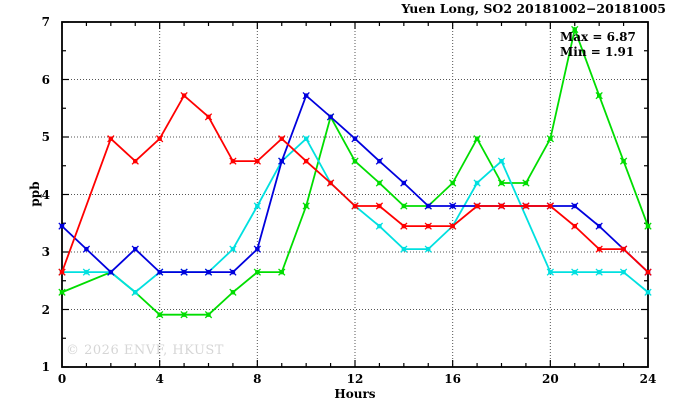 This screenshot has height=409, width=674. What do you see at coordinates (145, 350) in the screenshot?
I see `watermark: © 2026 ENVF, HKUST` at bounding box center [145, 350].